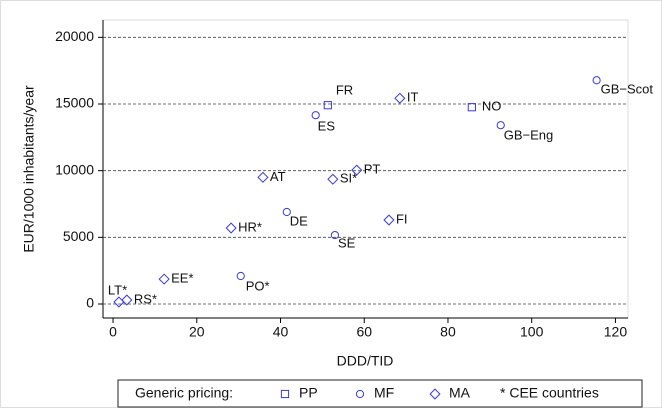 Image resolution: width=662 pixels, height=408 pixels. I want to click on x-tick-label: 80, so click(448, 332).